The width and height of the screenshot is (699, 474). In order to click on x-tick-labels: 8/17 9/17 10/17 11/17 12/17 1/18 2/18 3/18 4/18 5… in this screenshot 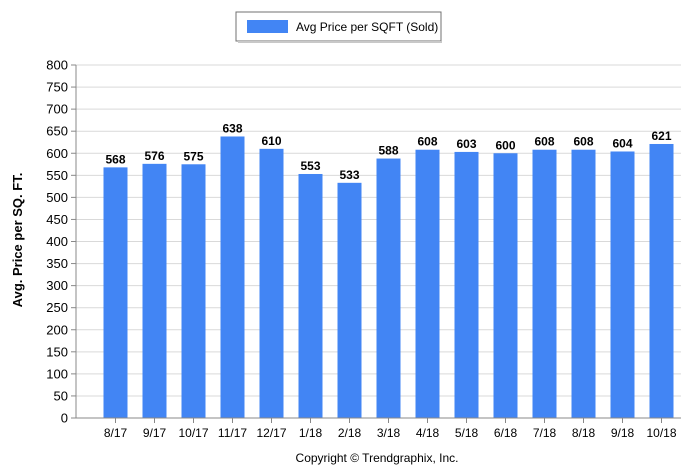, I will do `click(390, 429)`.